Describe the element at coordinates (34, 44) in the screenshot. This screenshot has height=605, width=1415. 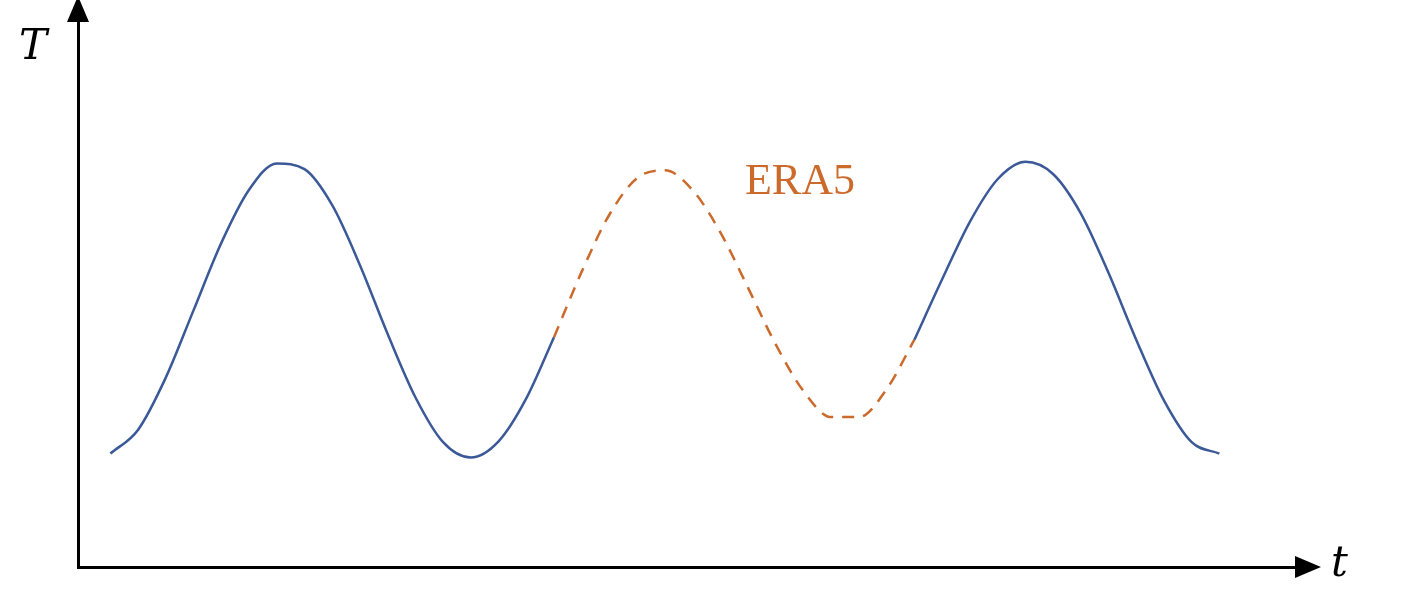
I see `y-axis-title: T` at that location.